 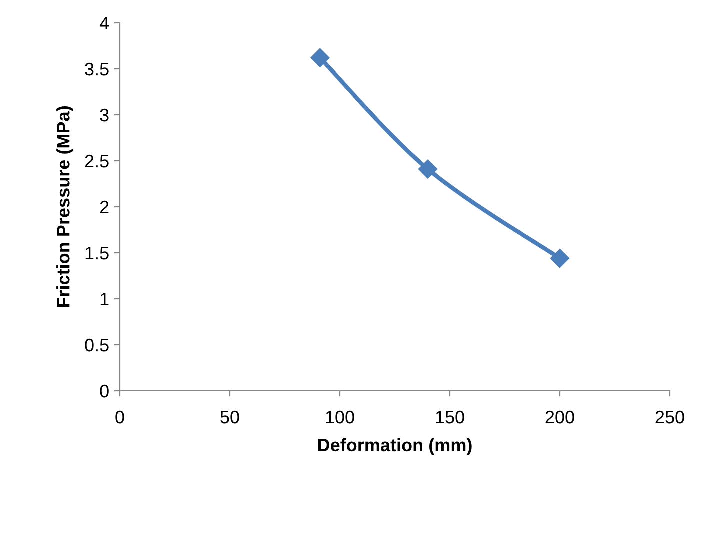 I want to click on x-tick-label: 0, so click(x=120, y=417).